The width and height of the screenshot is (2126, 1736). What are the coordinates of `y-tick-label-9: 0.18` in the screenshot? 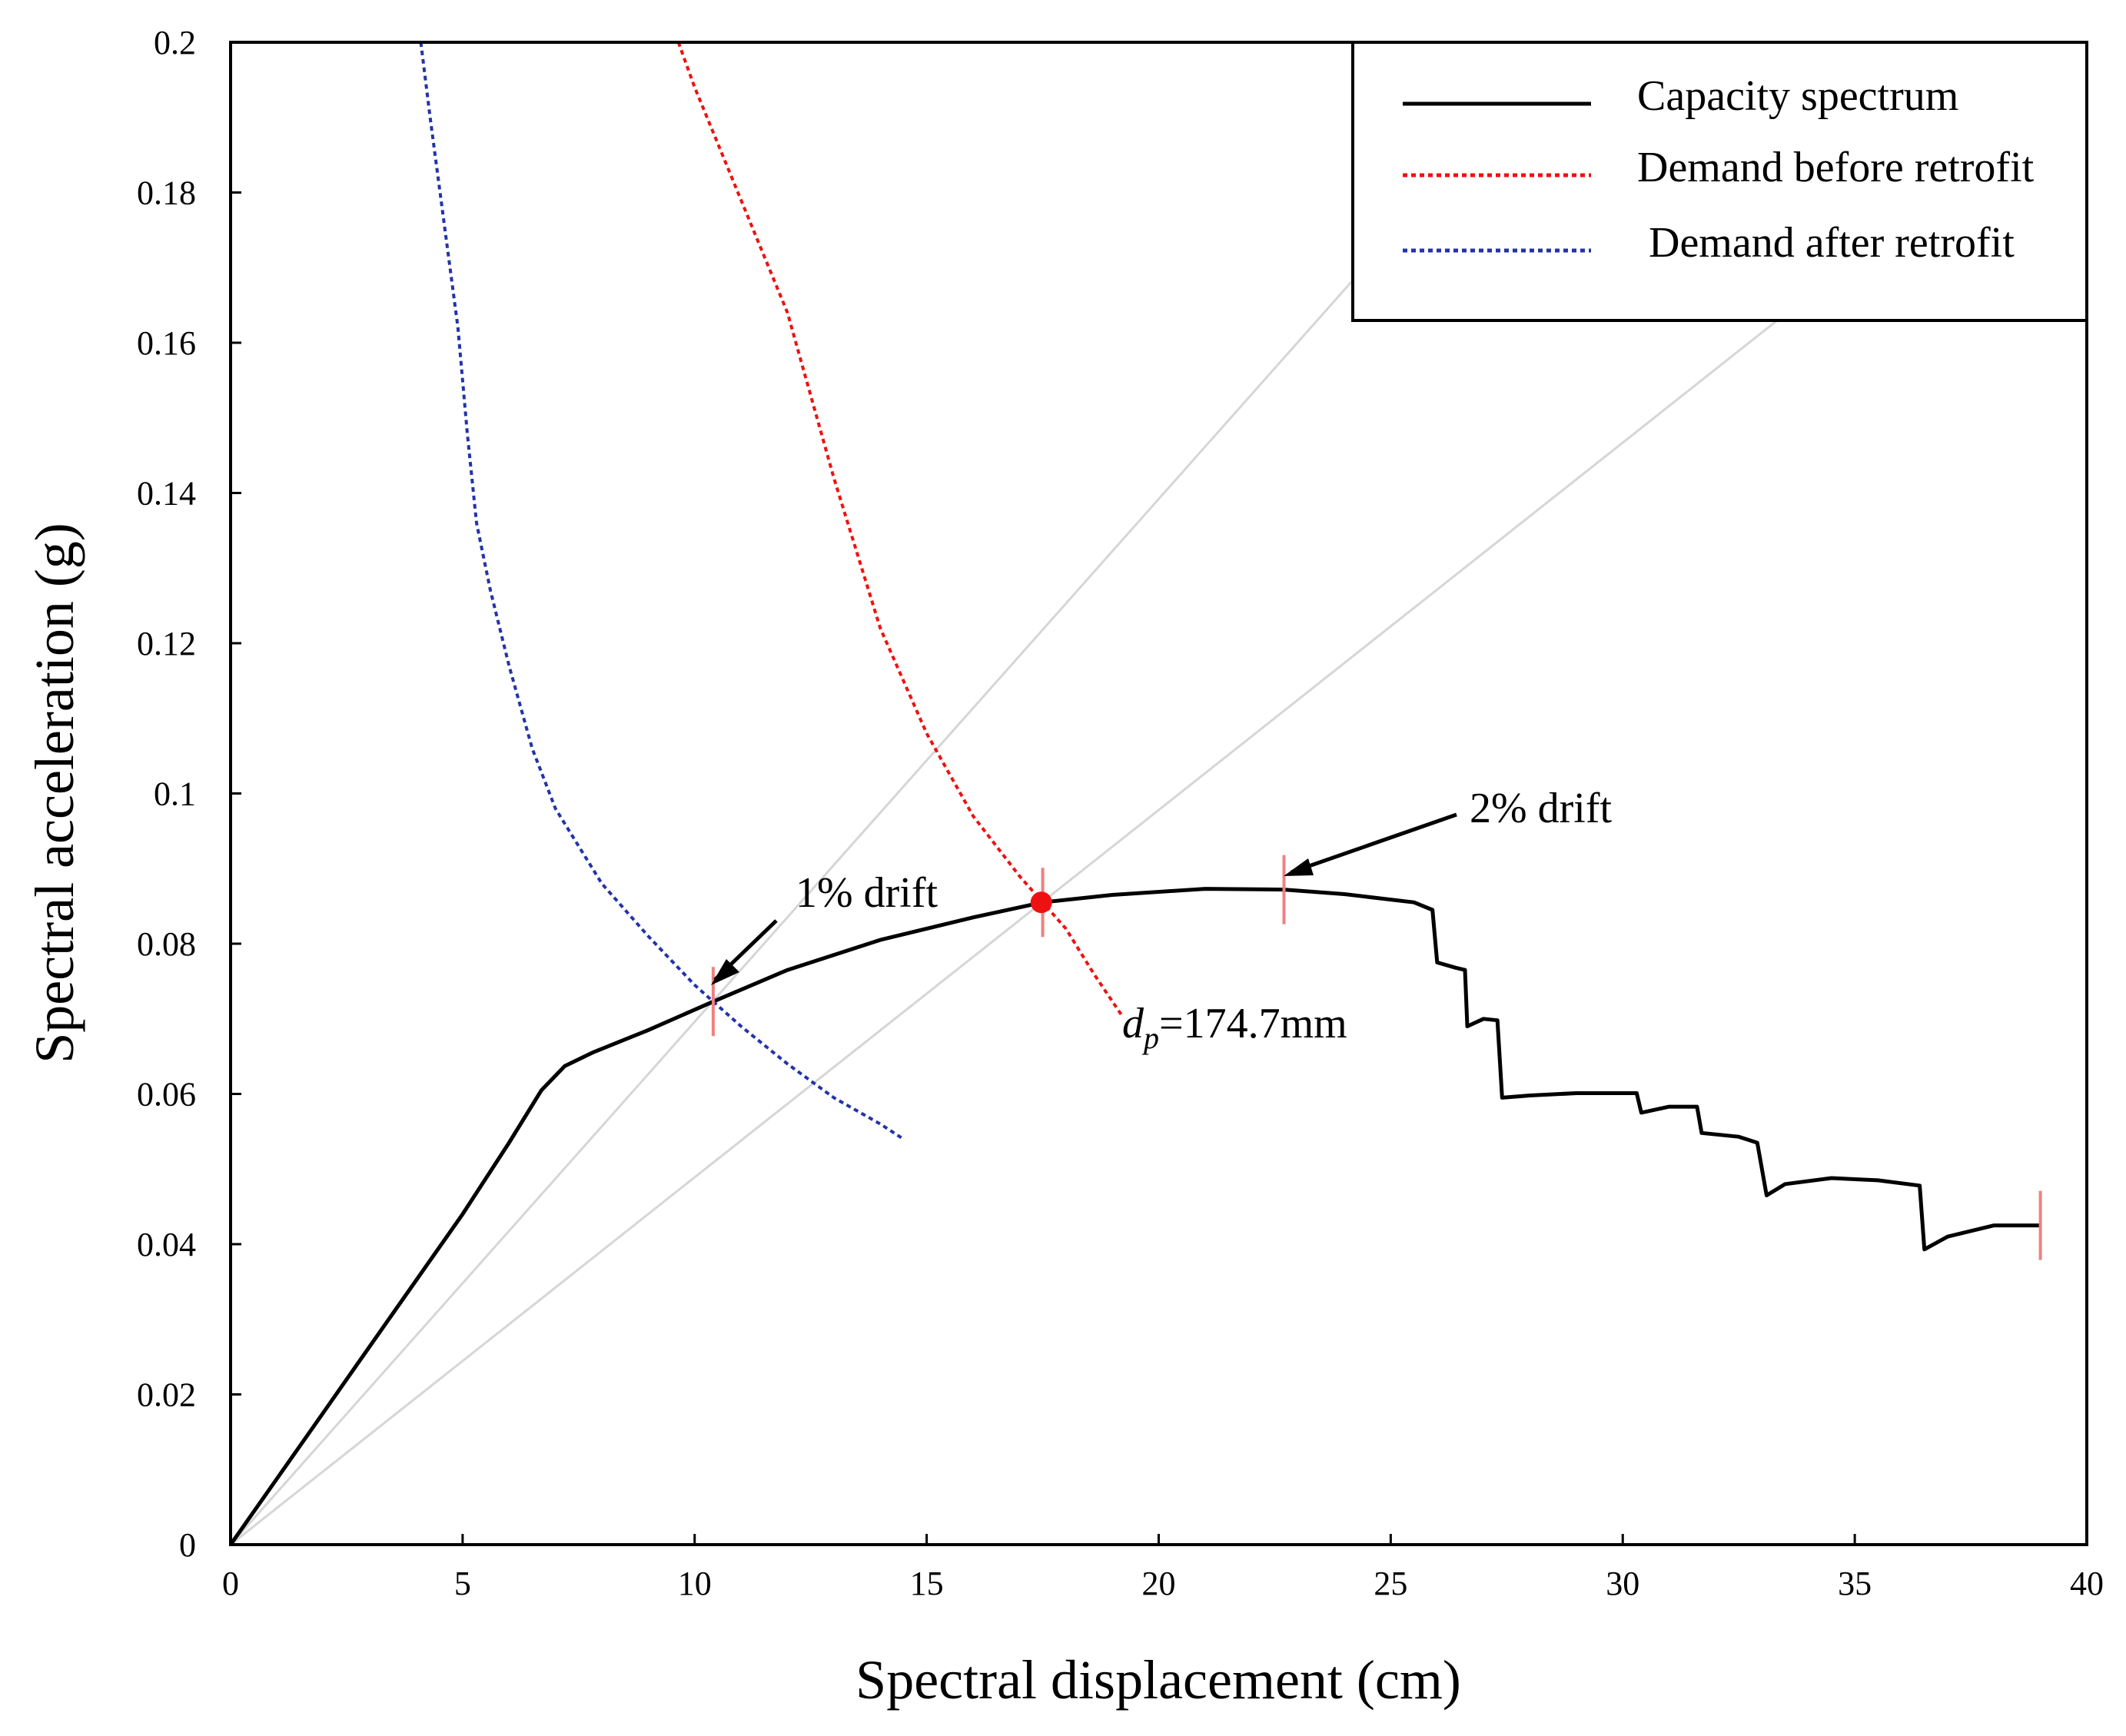 It's located at (167, 193).